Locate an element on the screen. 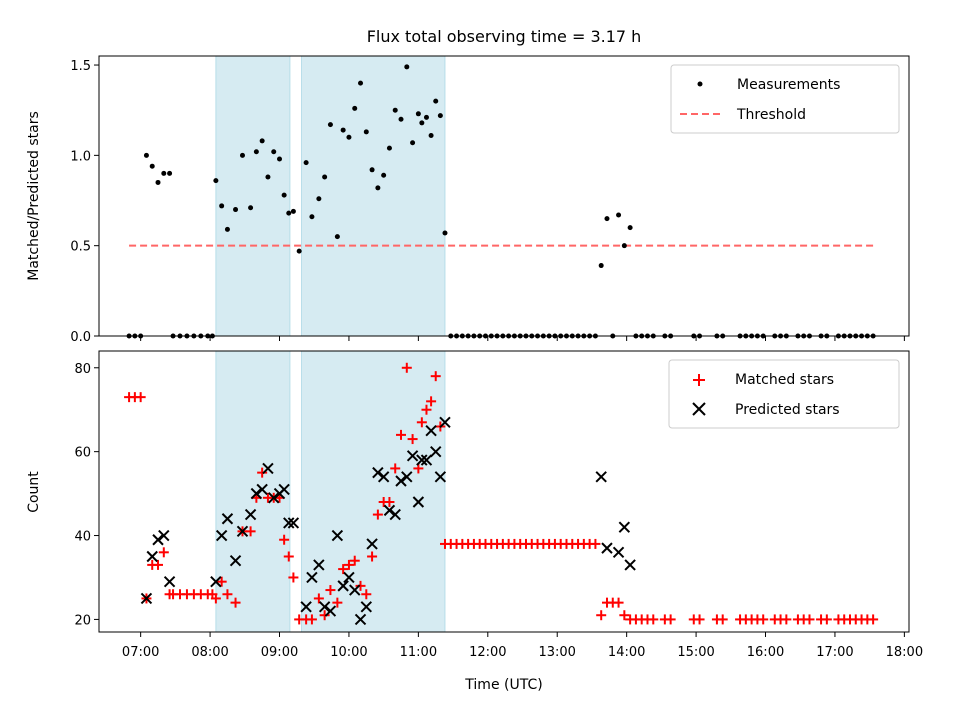  legend-measurements-label: Measurements is located at coordinates (788, 85).